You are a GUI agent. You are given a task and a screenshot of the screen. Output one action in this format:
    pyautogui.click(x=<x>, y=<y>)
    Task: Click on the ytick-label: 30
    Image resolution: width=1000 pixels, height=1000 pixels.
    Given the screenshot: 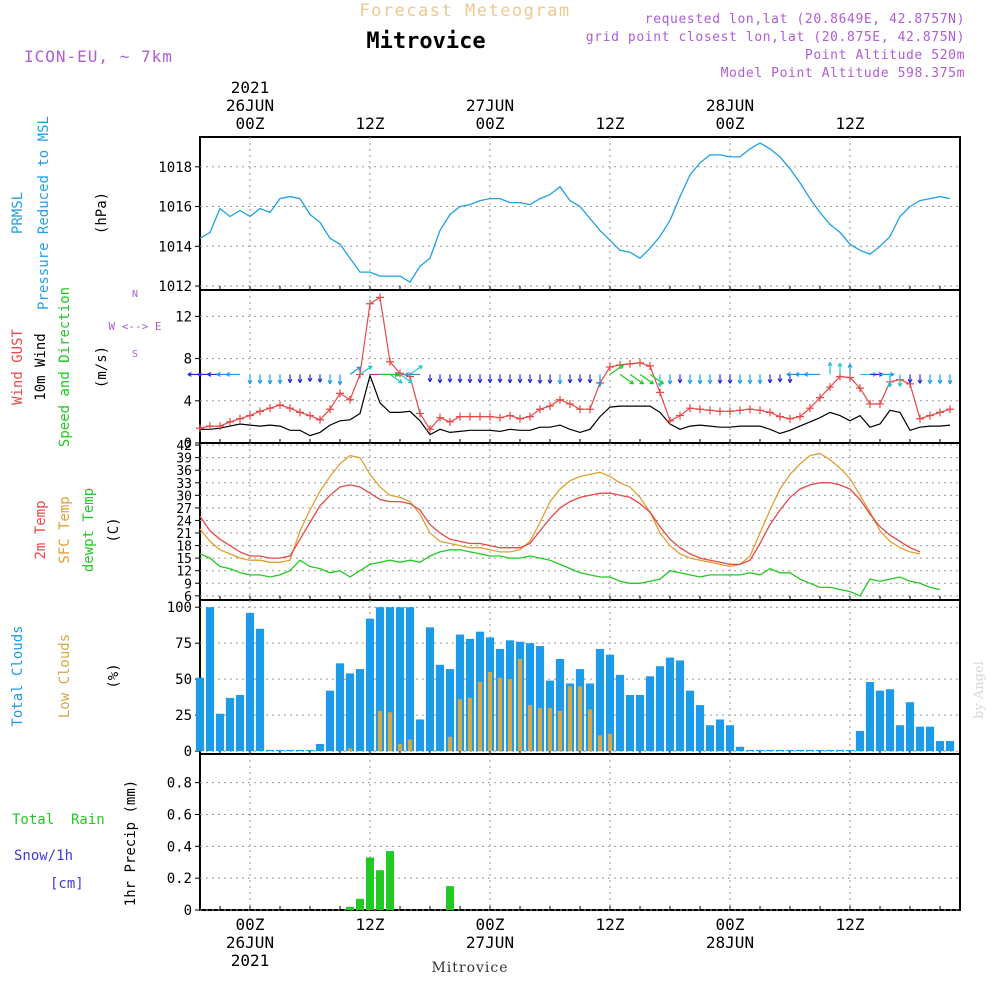 What is the action you would take?
    pyautogui.click(x=184, y=496)
    